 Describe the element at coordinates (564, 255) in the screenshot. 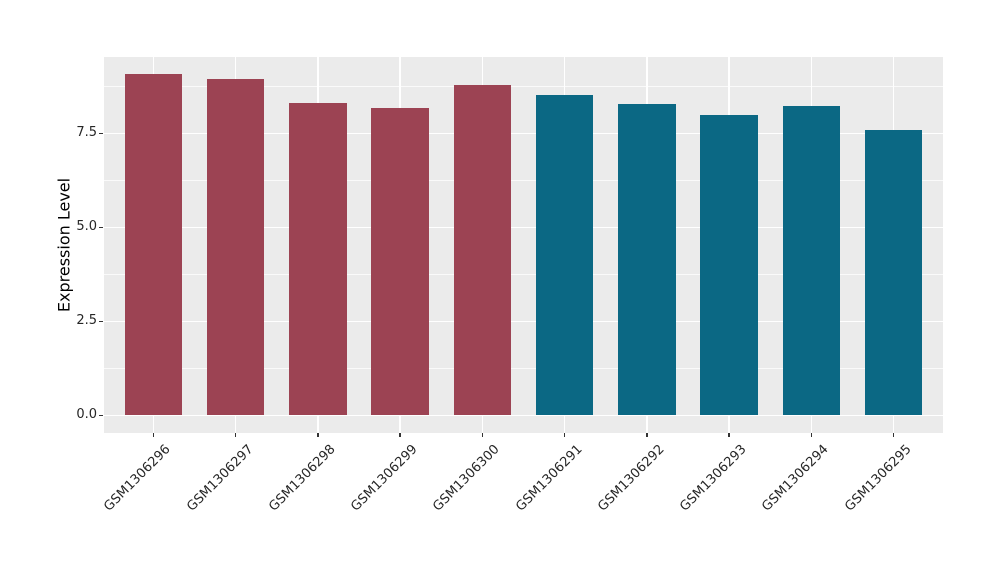

I see `bar-GSM1306291` at that location.